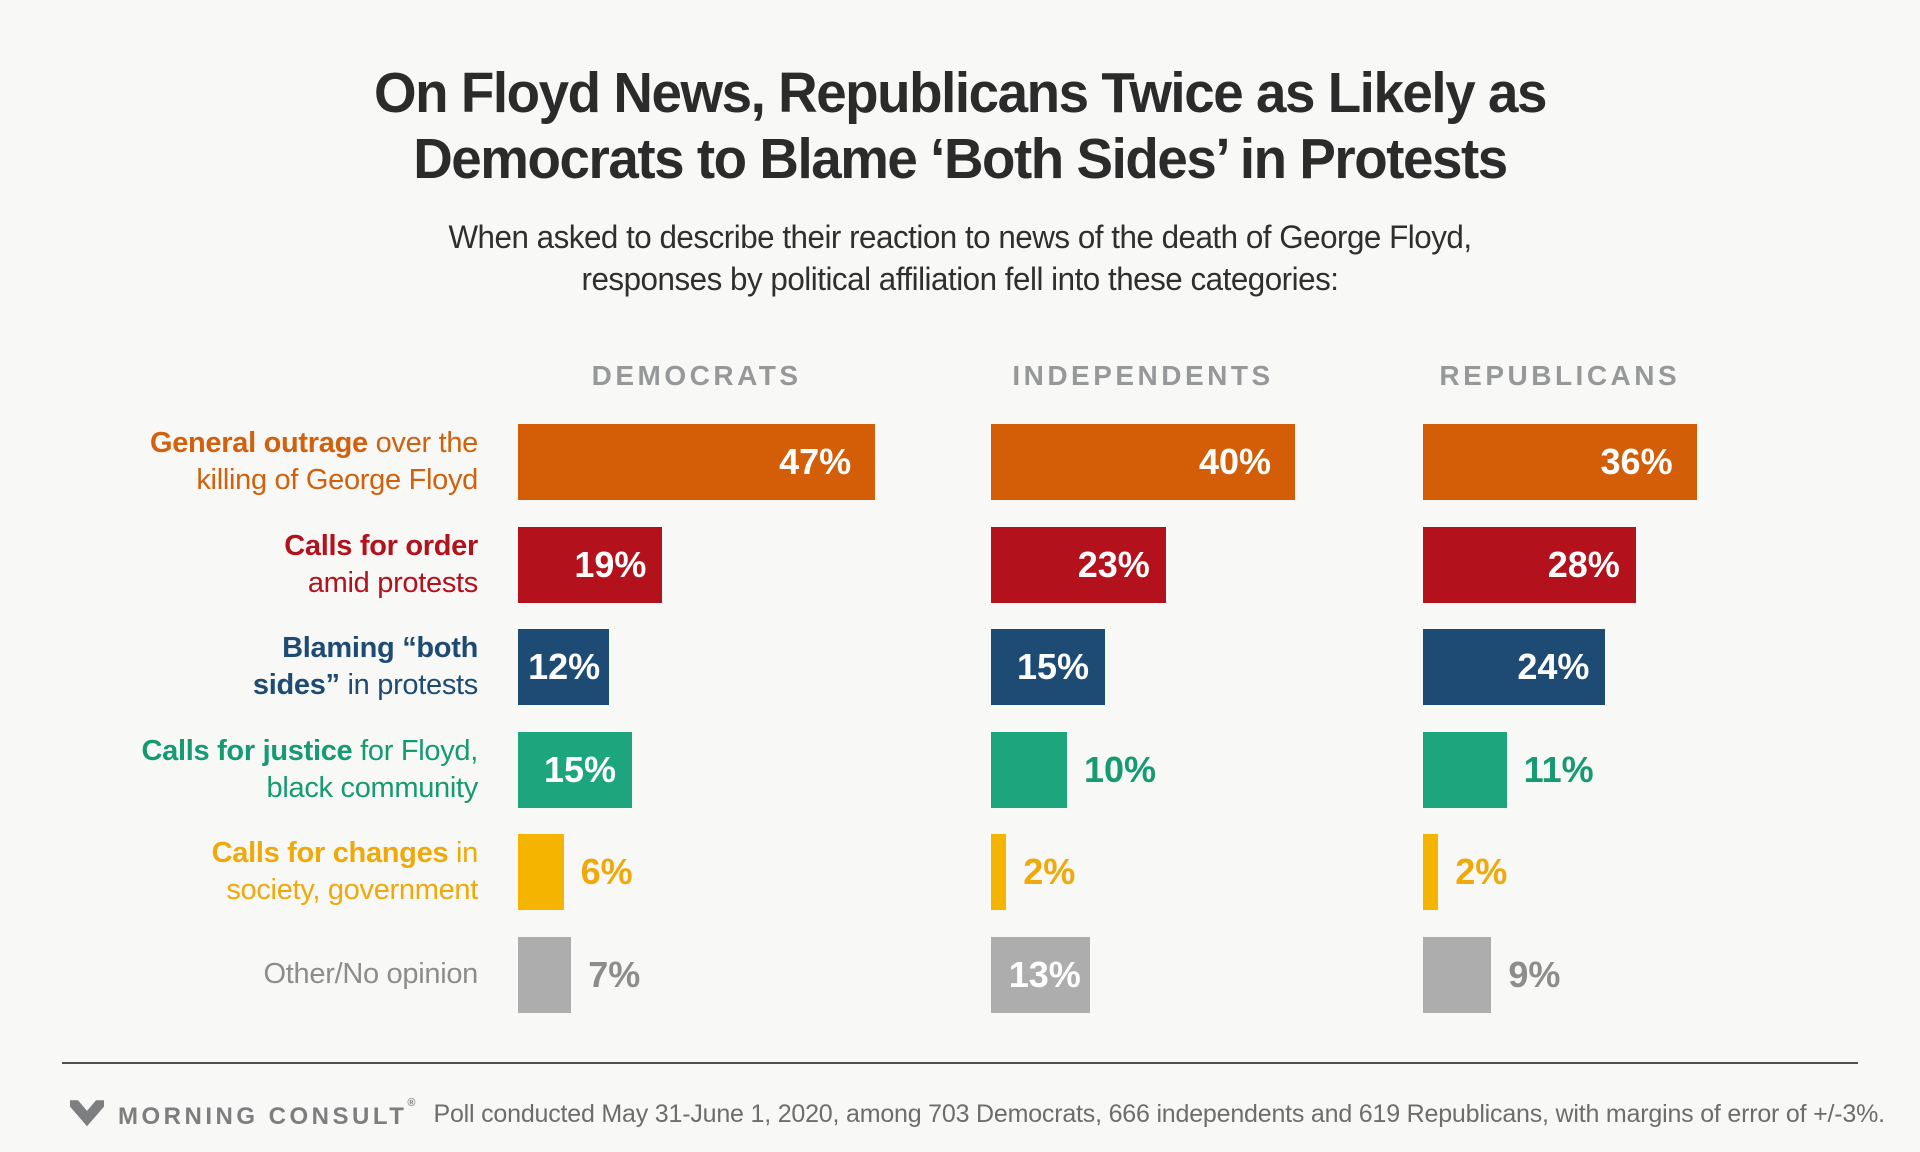  Describe the element at coordinates (1143, 375) in the screenshot. I see `column-header-independents: INDEPENDENTS` at that location.